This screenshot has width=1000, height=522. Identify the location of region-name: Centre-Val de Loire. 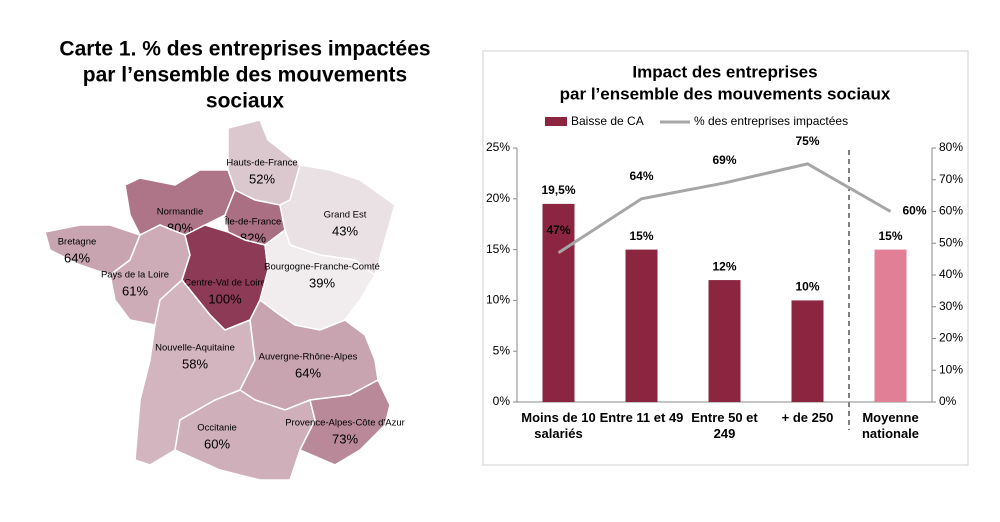
(225, 283).